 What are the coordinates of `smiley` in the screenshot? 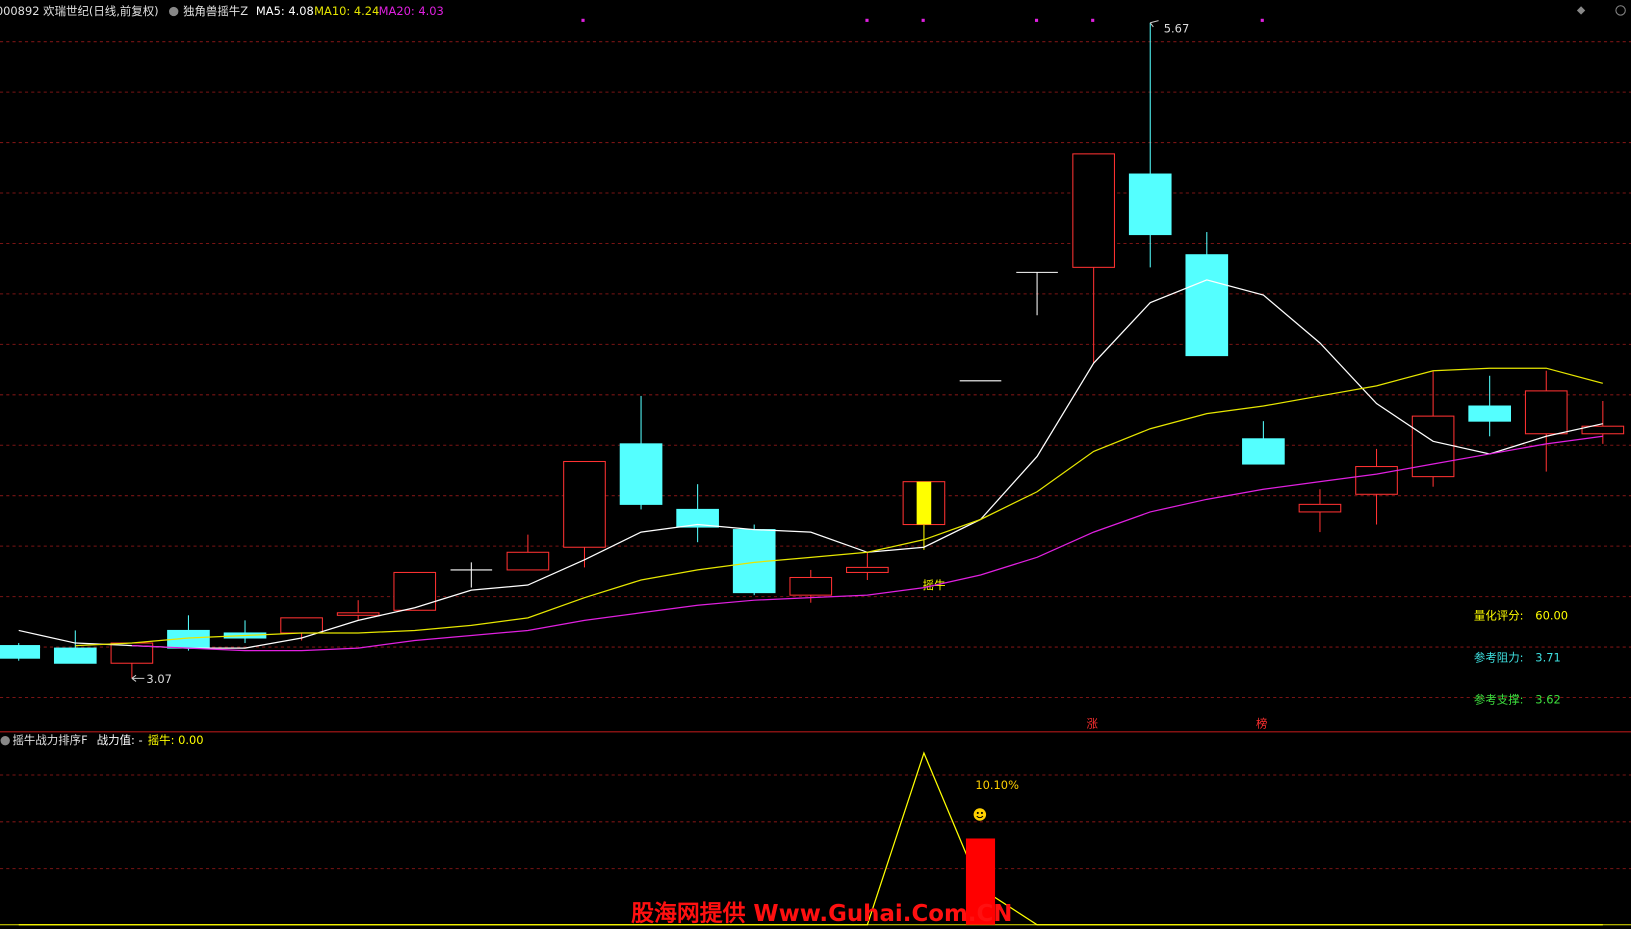 It's located at (980, 814).